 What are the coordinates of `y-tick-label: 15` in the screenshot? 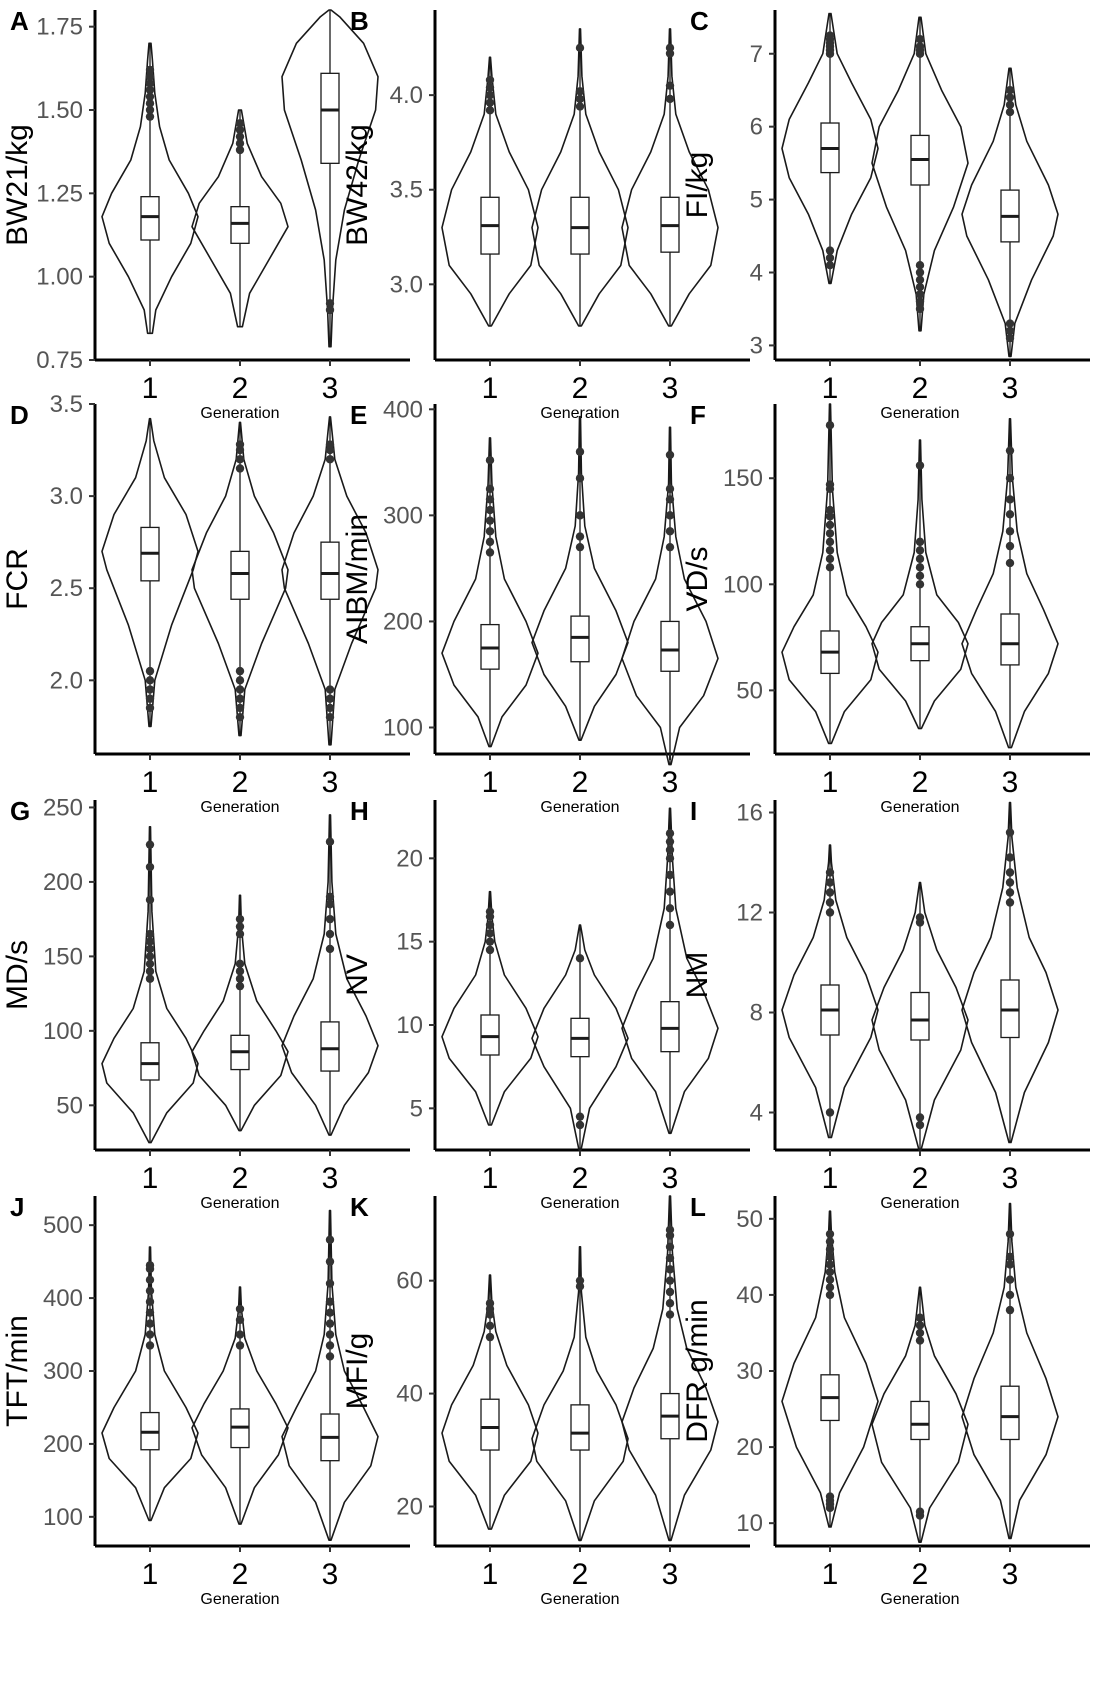 It's located at (409, 942).